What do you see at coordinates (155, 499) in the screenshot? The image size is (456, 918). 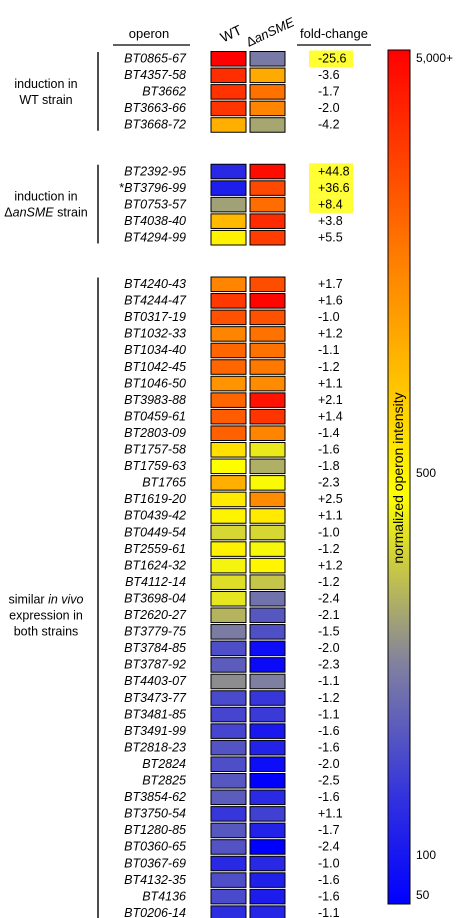 I see `operon-name: BT1619-20` at bounding box center [155, 499].